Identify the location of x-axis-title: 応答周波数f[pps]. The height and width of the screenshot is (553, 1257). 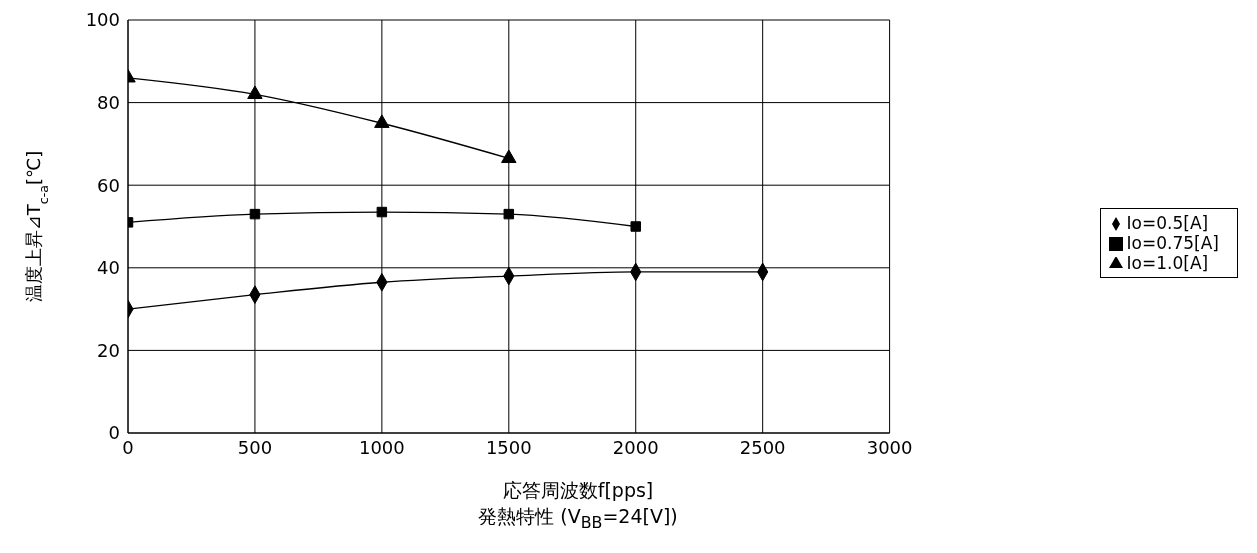
(578, 490).